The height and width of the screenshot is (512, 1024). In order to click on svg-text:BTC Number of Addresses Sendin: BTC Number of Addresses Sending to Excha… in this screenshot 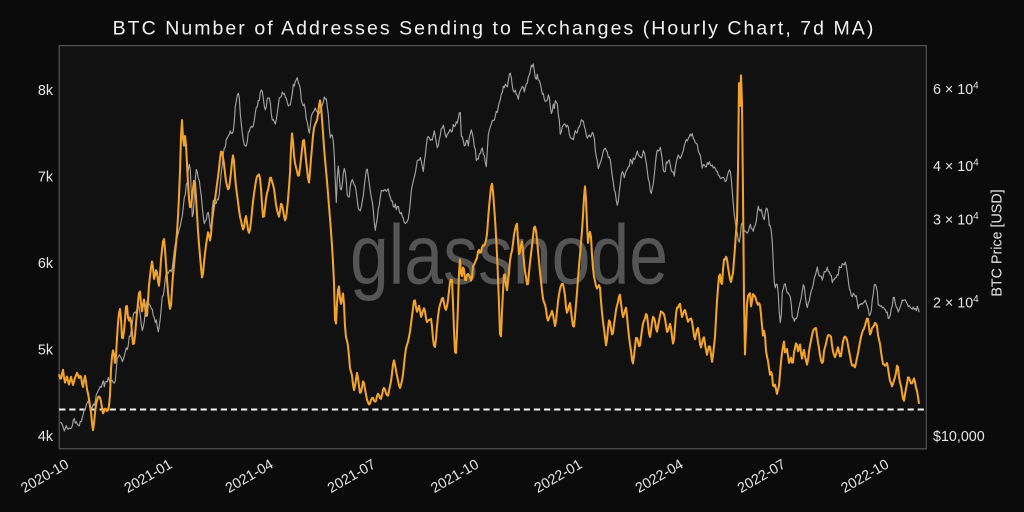, I will do `click(494, 28)`.